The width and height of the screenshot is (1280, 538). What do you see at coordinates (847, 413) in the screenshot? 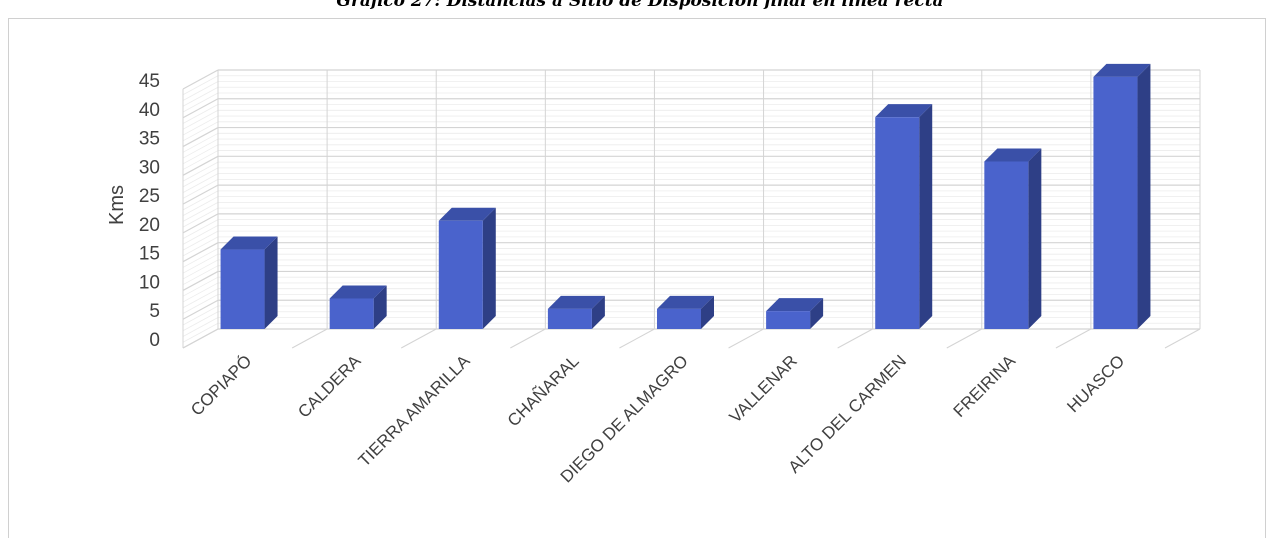
I see `x-tick-label: ALTO DEL CARMEN` at bounding box center [847, 413].